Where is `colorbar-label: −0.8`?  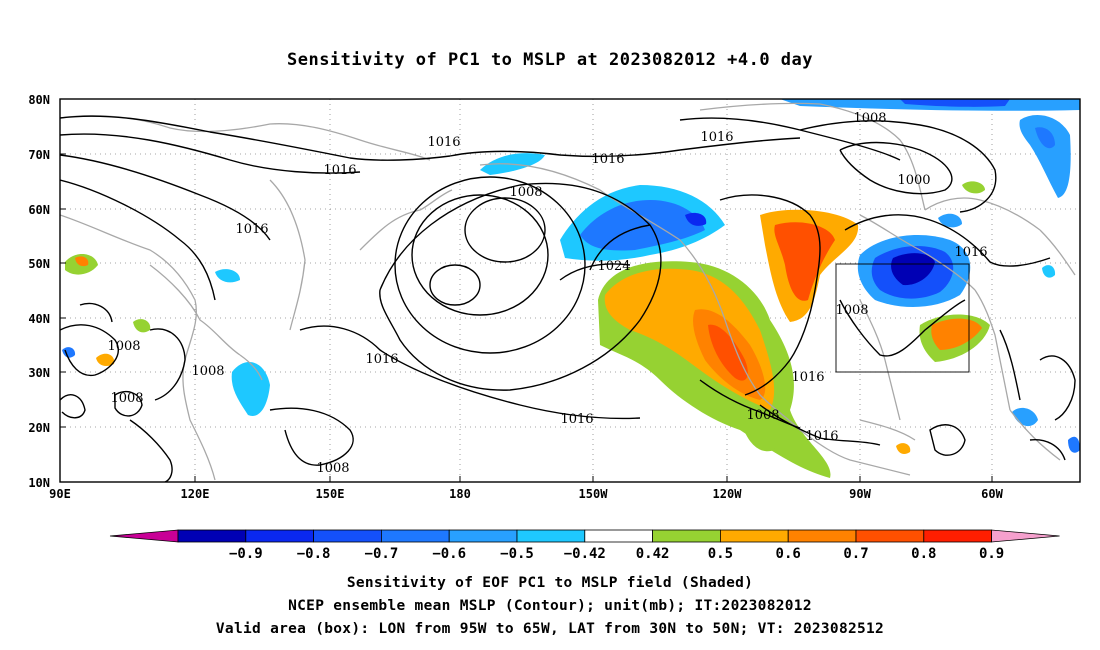 colorbar-label: −0.8 is located at coordinates (314, 554).